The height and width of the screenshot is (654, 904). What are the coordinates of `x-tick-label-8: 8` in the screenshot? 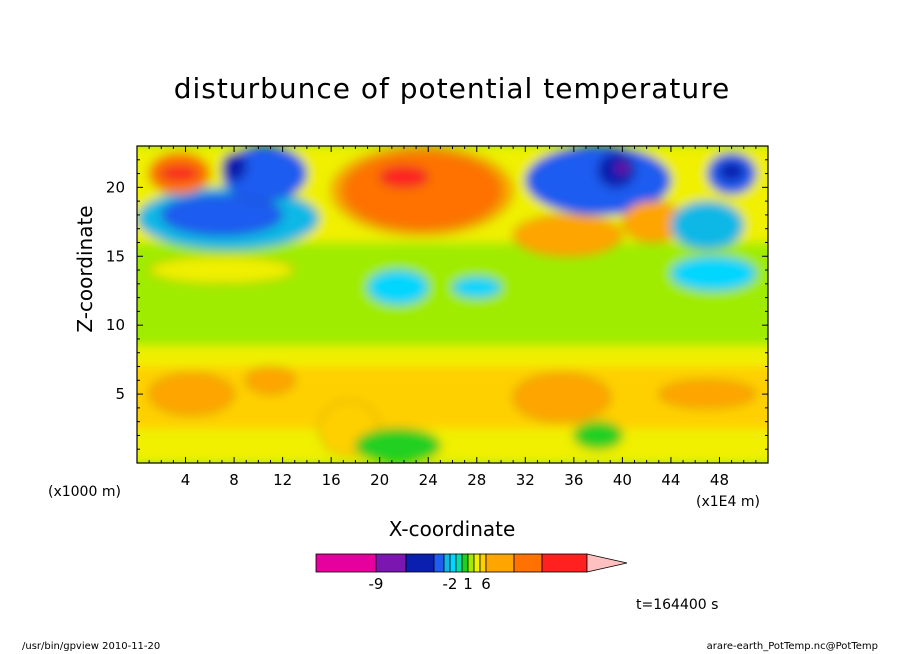 It's located at (234, 480).